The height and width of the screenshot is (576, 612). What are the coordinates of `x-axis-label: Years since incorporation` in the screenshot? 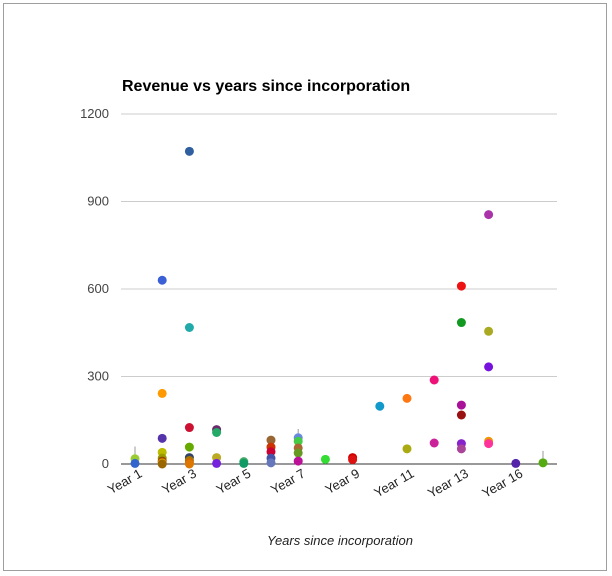 It's located at (340, 540).